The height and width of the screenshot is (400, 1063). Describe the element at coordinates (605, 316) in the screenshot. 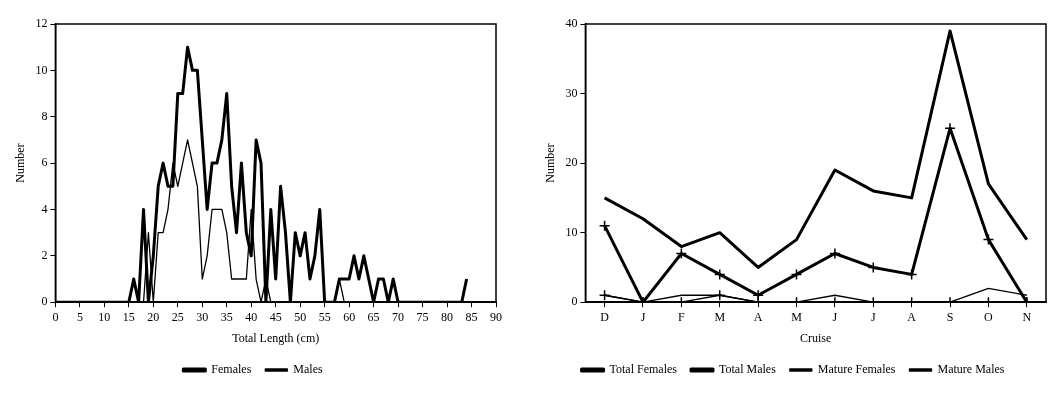

I see `x-tick-label: D` at that location.